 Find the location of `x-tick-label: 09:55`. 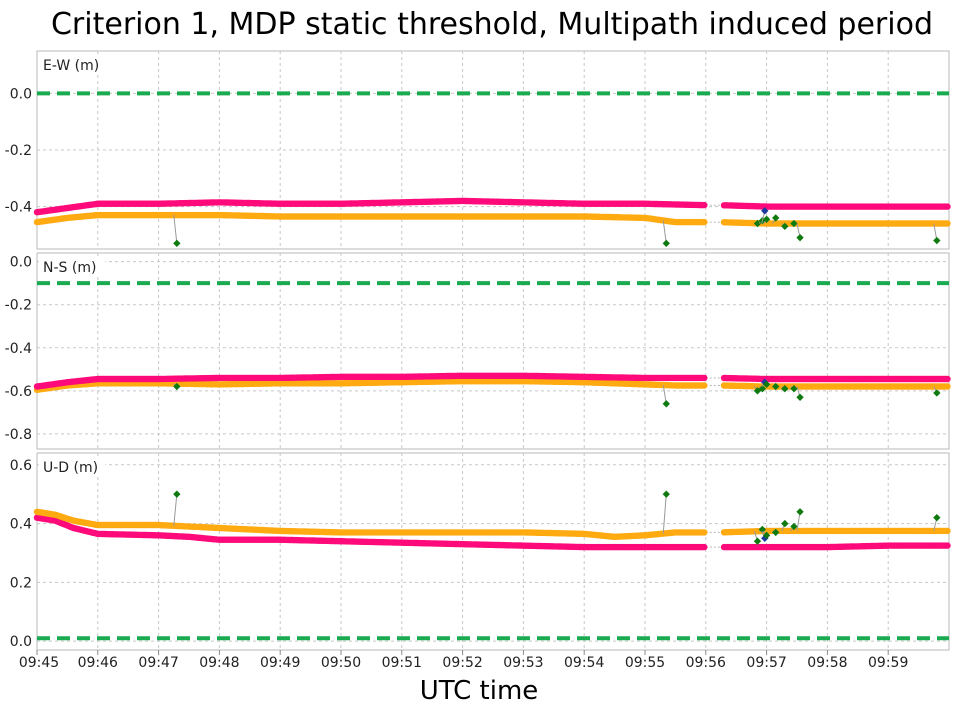

x-tick-label: 09:55 is located at coordinates (645, 663).